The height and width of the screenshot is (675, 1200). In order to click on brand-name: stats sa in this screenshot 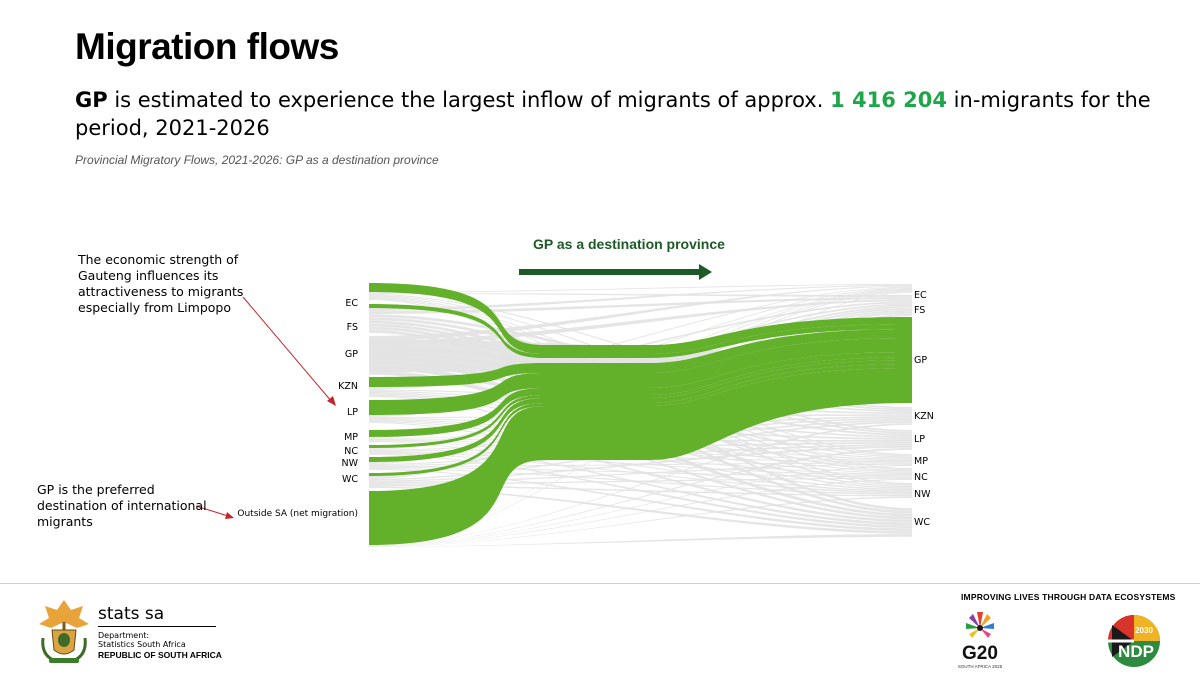, I will do `click(157, 615)`.